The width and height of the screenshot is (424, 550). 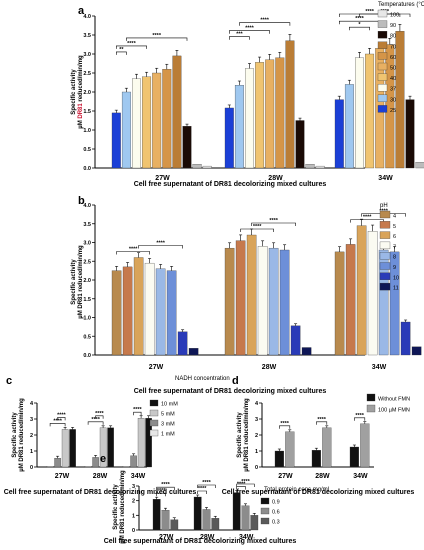 What do you see at coordinates (154, 413) in the screenshot?
I see `legend-swatch-5 mM` at bounding box center [154, 413].